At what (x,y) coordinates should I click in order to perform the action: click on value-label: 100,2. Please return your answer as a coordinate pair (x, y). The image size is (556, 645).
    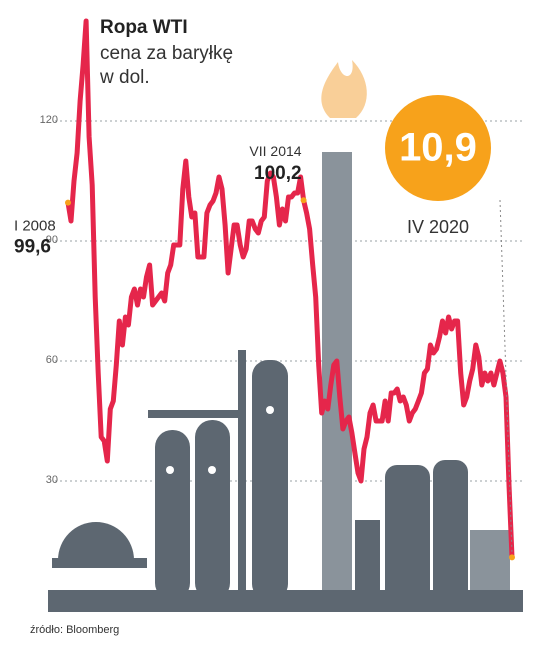
    Looking at the image, I should click on (278, 173).